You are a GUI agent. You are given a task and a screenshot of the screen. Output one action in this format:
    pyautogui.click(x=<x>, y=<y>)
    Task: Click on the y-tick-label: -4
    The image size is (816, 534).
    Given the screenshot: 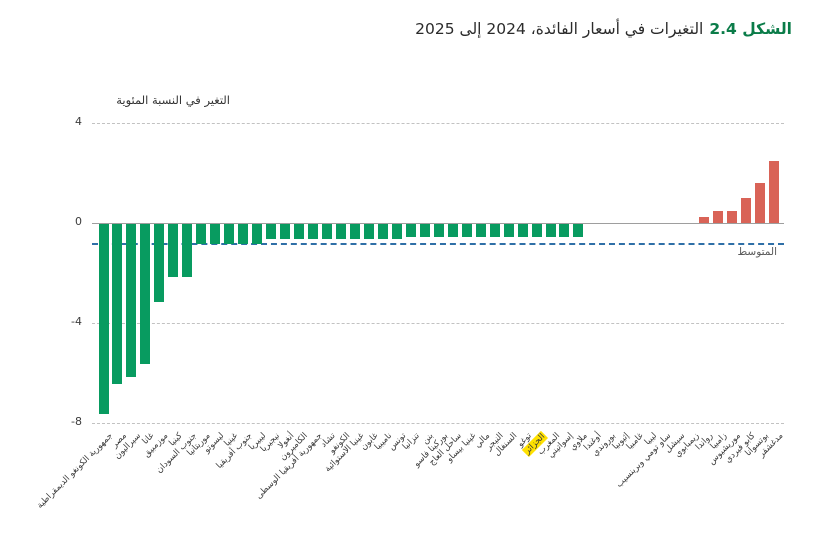 What is the action you would take?
    pyautogui.click(x=76, y=321)
    